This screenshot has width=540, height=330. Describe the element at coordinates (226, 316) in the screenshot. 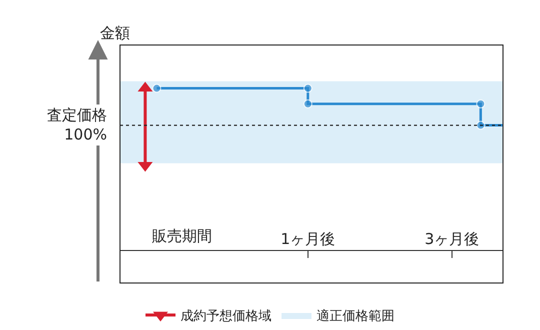

I see `legend-label: 成約予想価格域` at that location.